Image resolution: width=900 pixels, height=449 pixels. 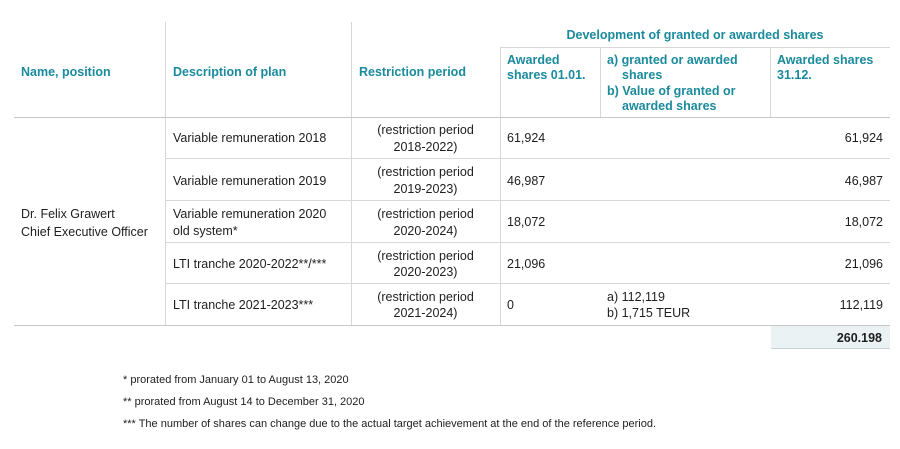 What do you see at coordinates (425, 256) in the screenshot?
I see `row-4-restriction-l1: (restriction period` at bounding box center [425, 256].